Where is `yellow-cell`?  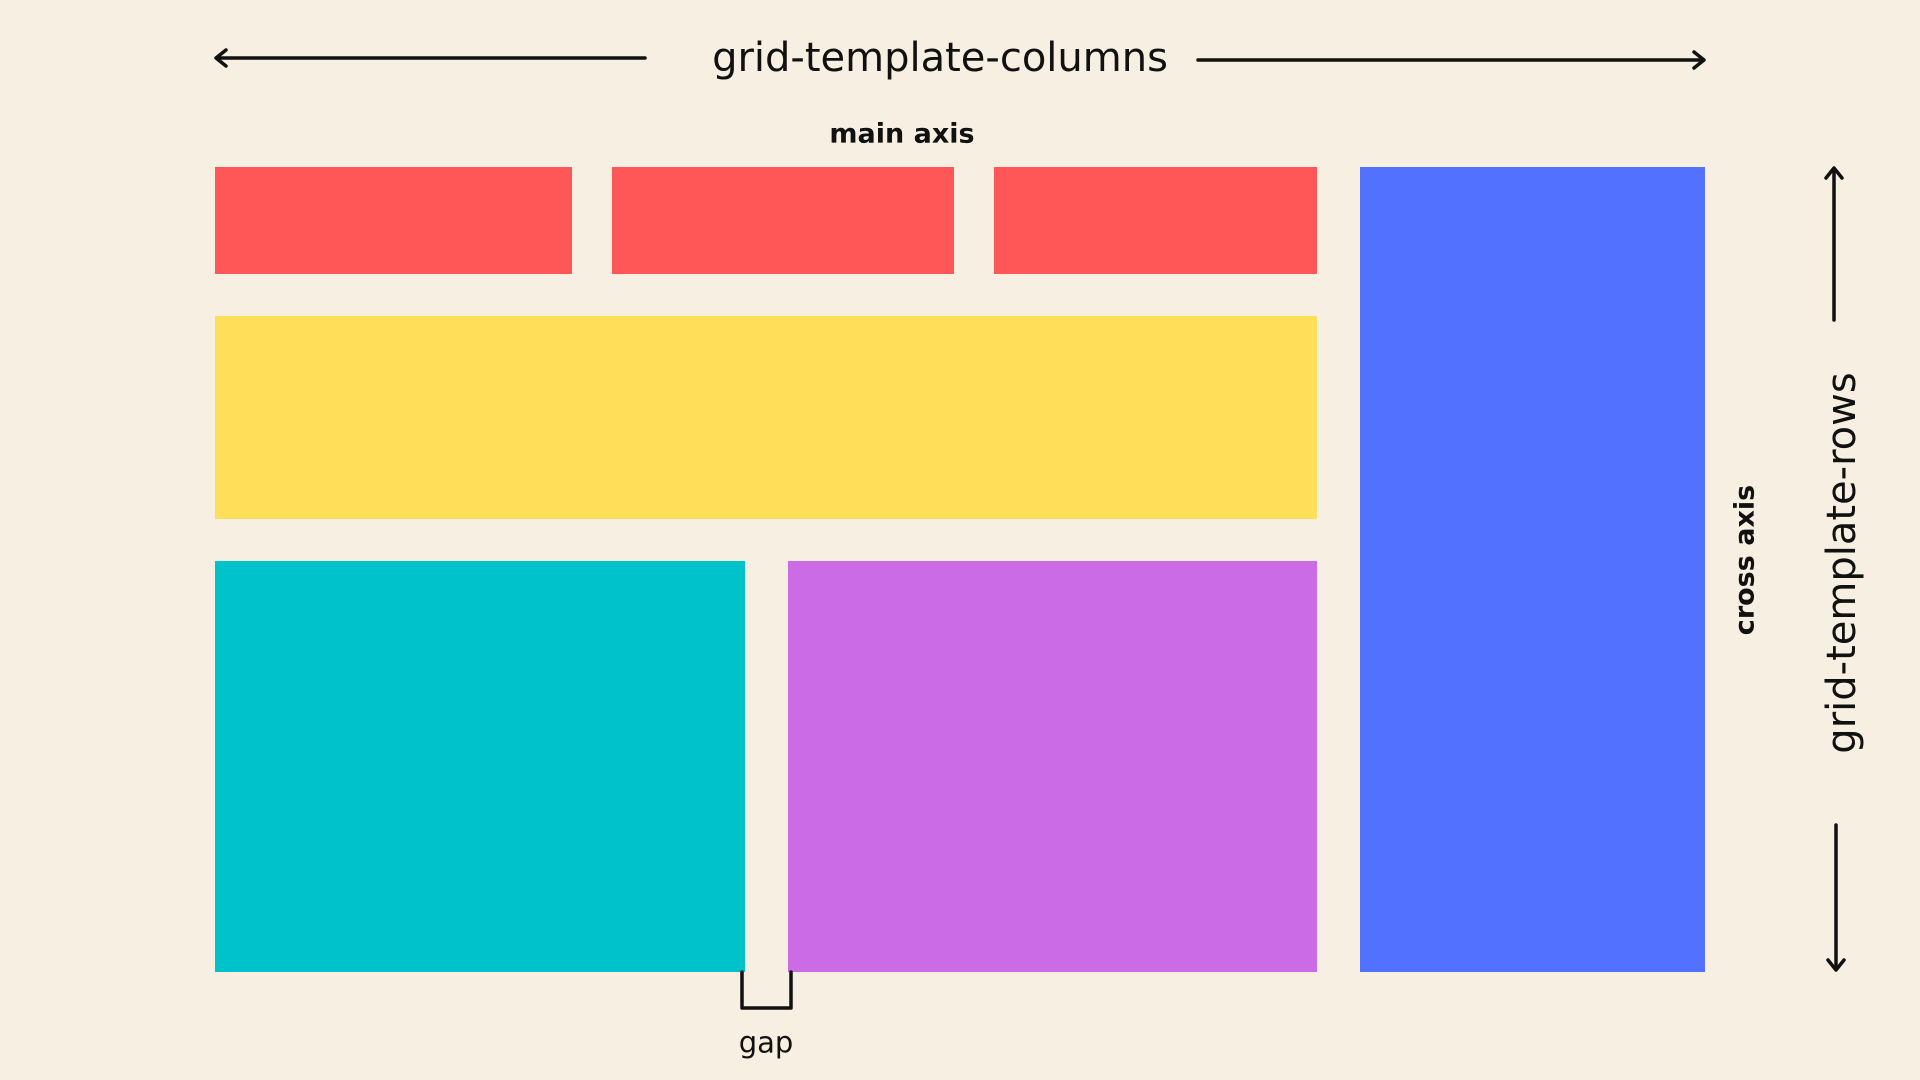
yellow-cell is located at coordinates (766, 417).